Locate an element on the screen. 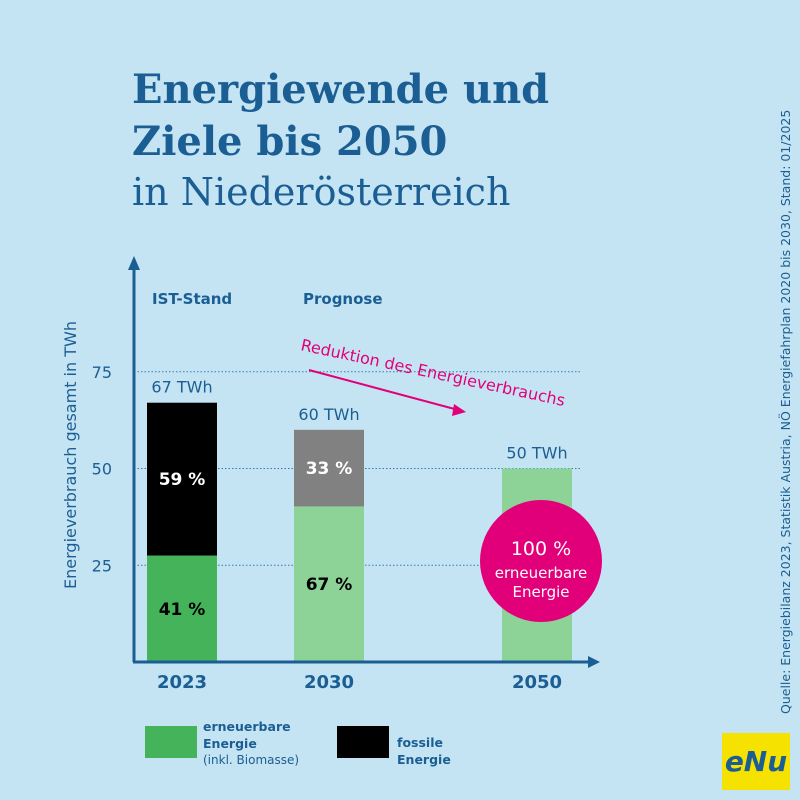 The height and width of the screenshot is (800, 800). legend-renewable-sub: (inkl. Biomasse) is located at coordinates (251, 760).